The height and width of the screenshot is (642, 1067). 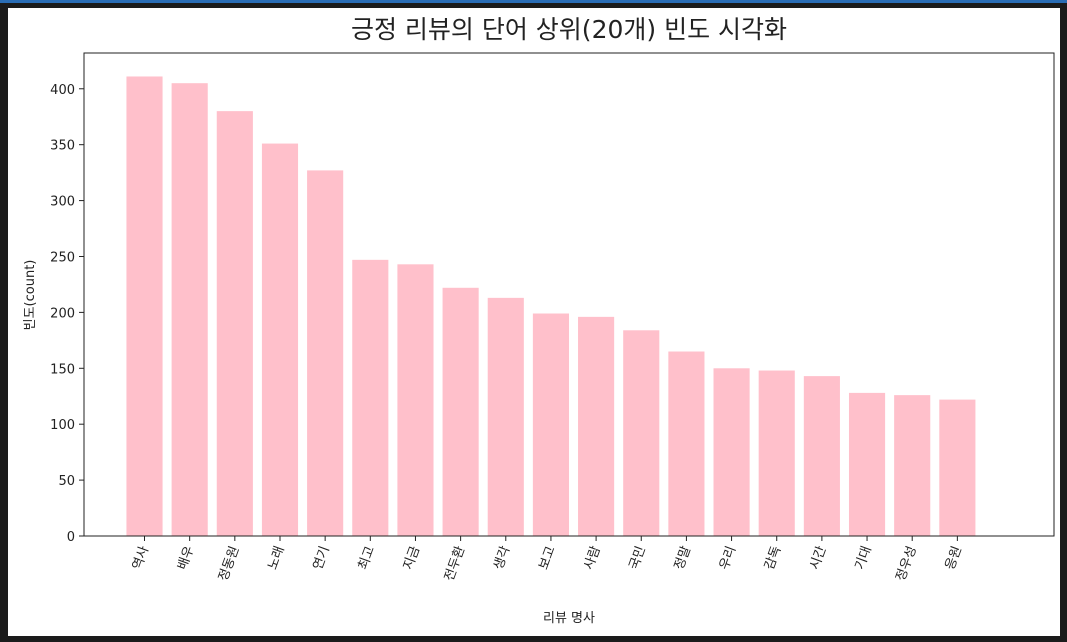 I want to click on y-tick-label: 250, so click(x=62, y=257).